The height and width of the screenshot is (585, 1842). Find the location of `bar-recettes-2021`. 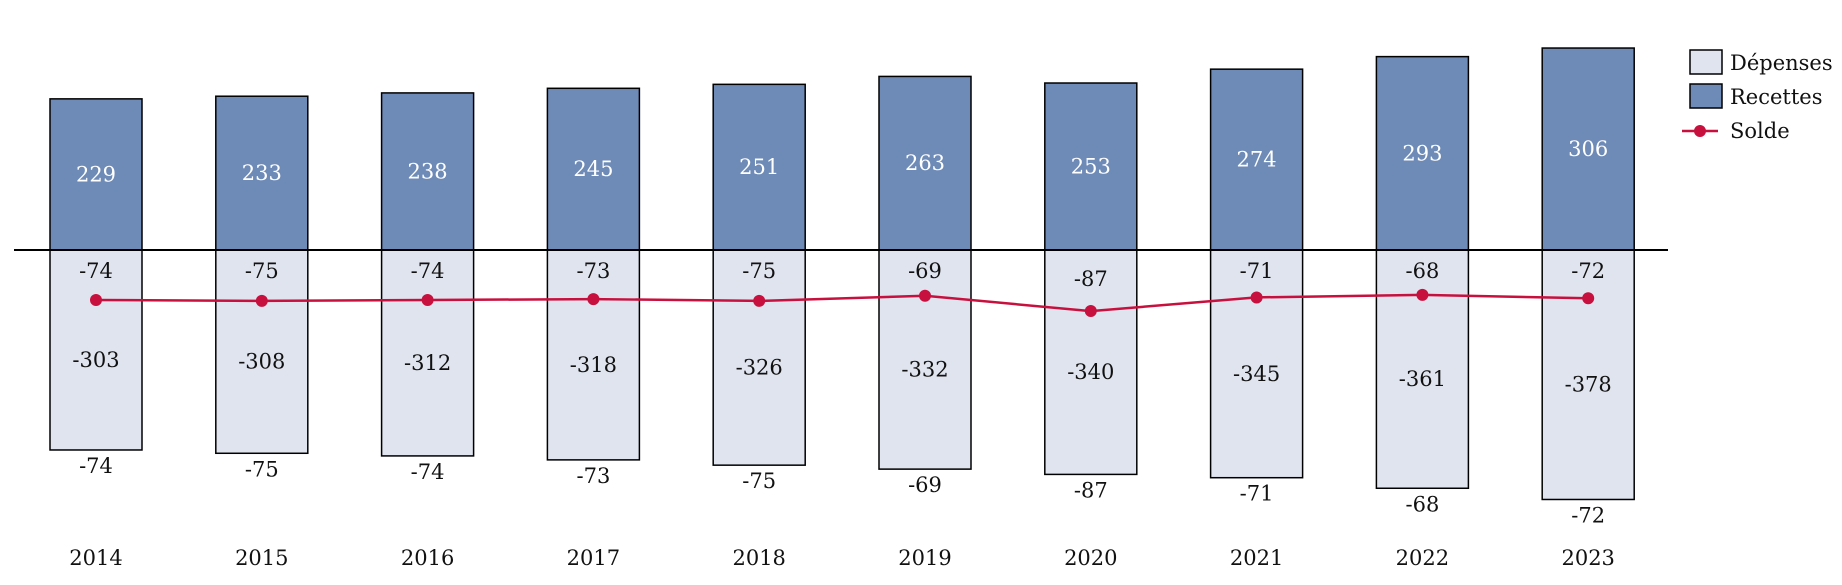

bar-recettes-2021 is located at coordinates (1256, 159).